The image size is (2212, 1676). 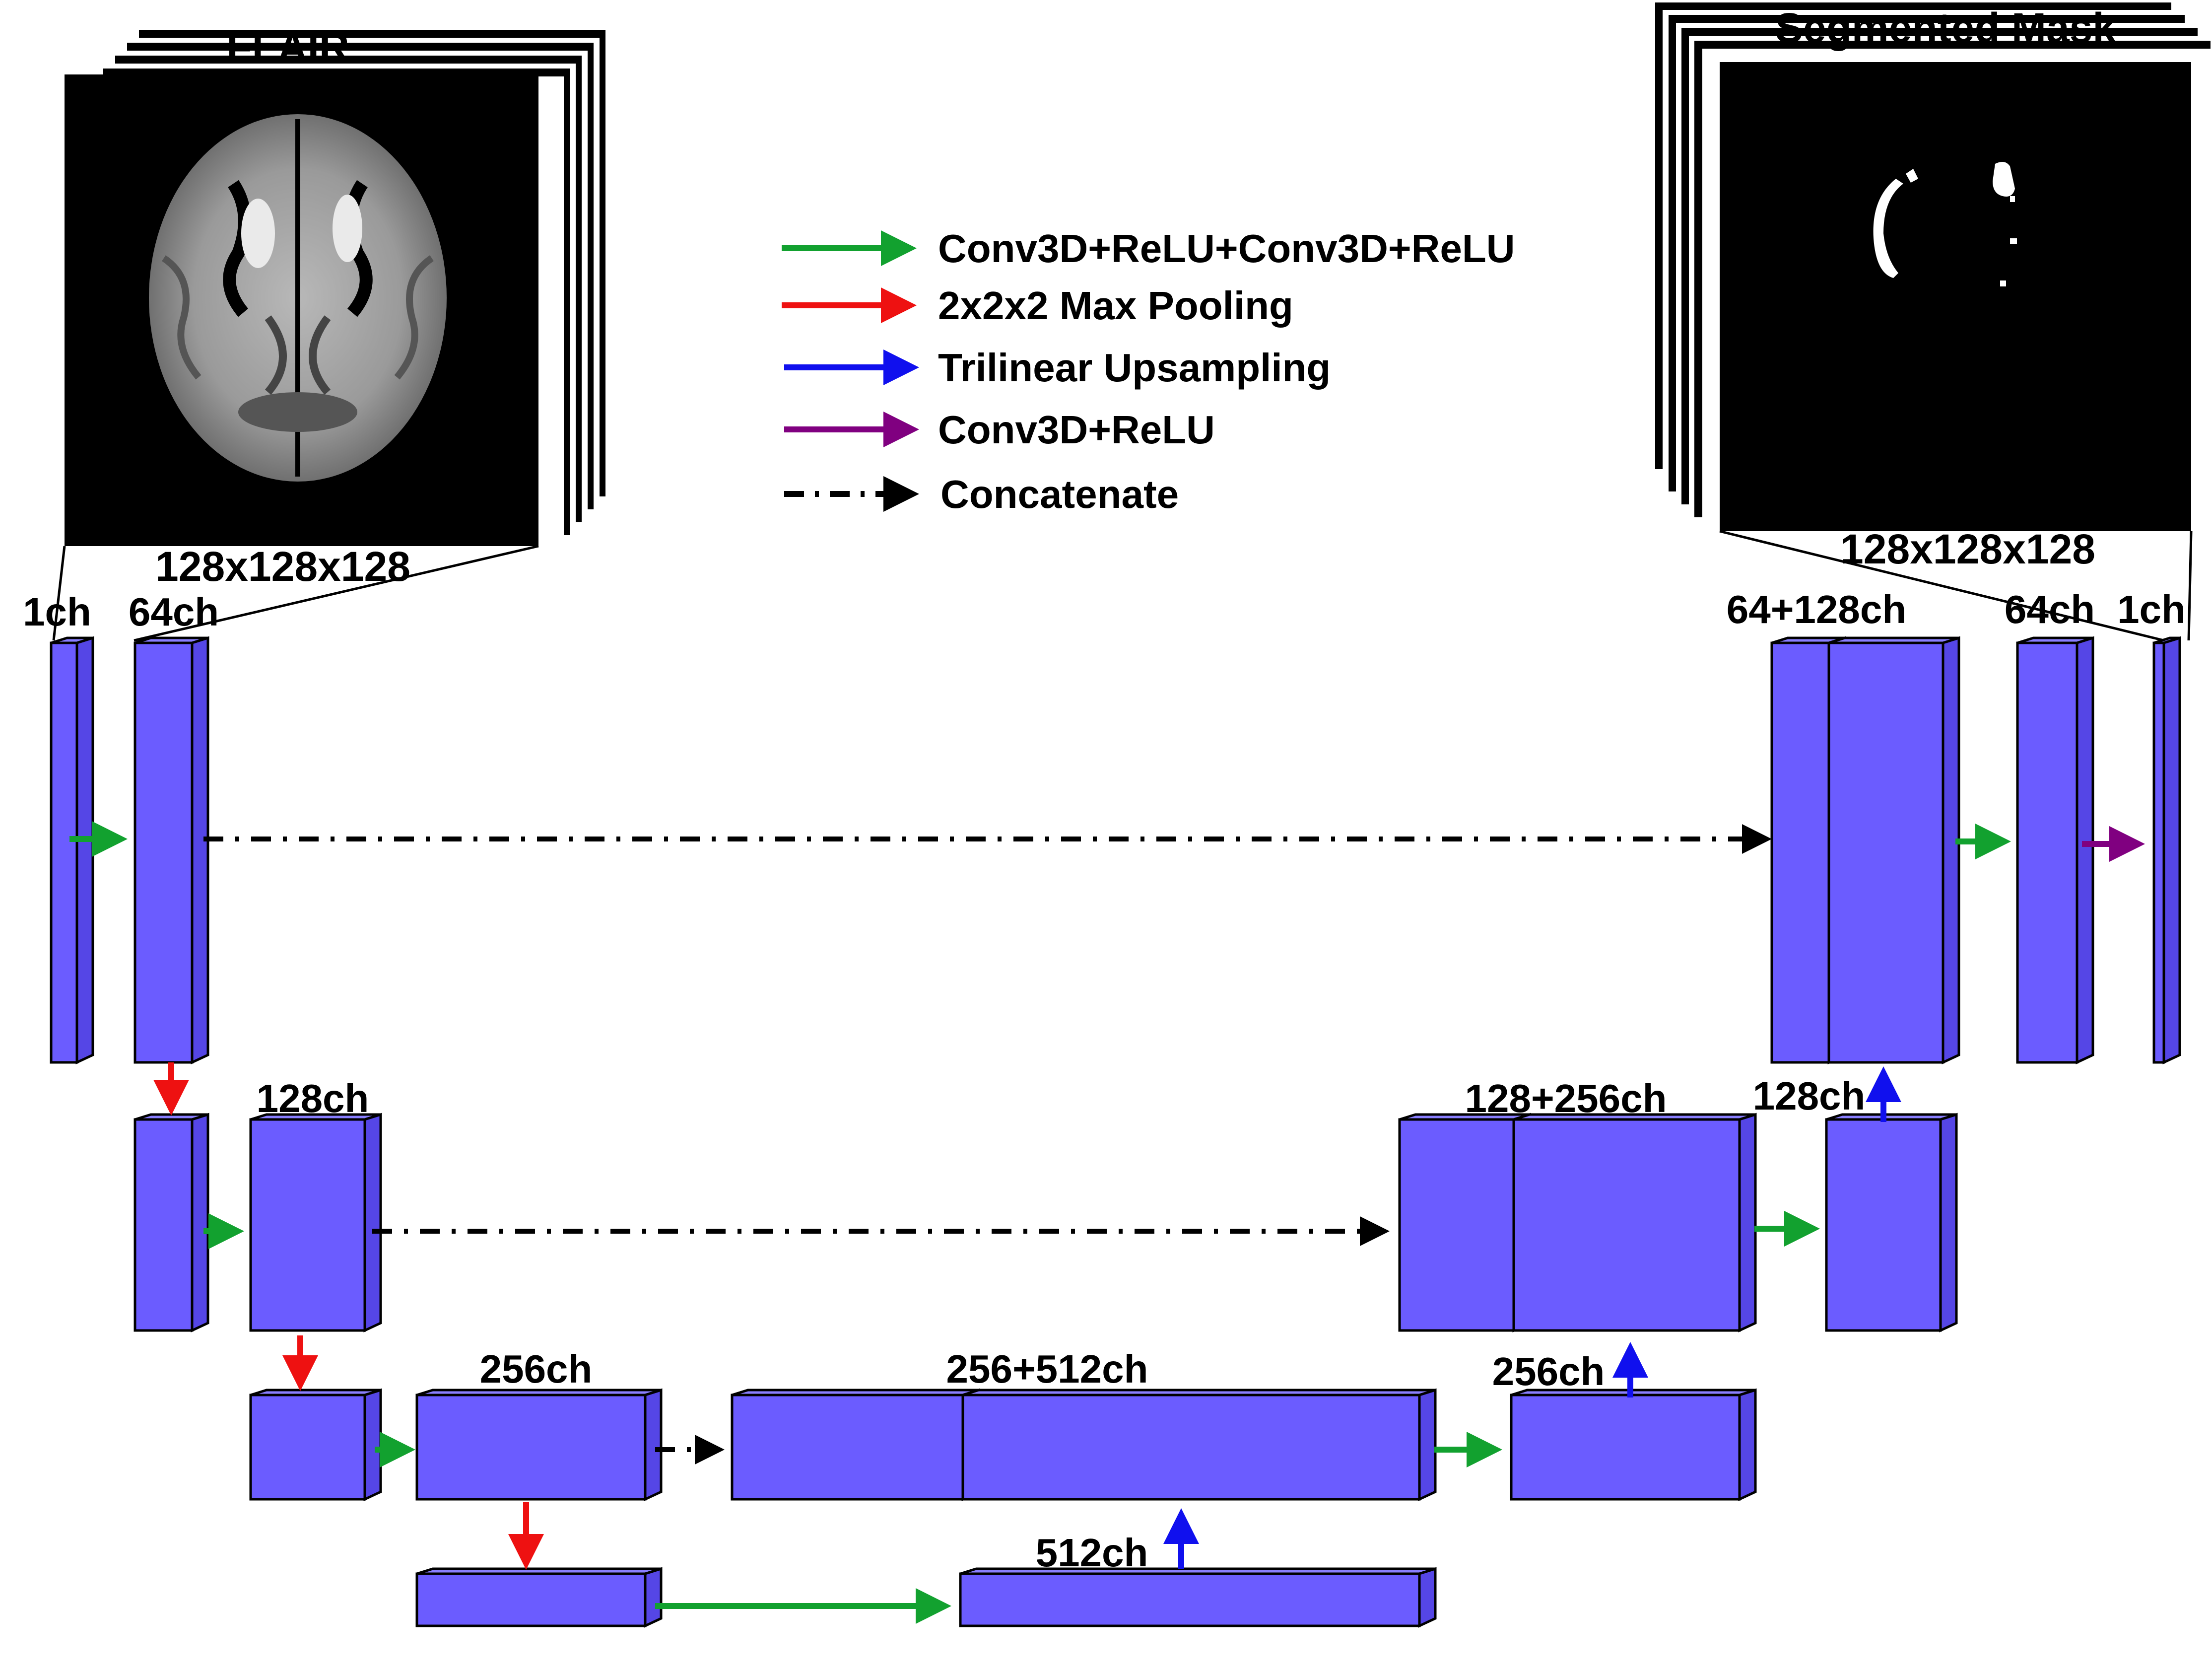 I want to click on input-size-label: 128x128x128, so click(x=282, y=566).